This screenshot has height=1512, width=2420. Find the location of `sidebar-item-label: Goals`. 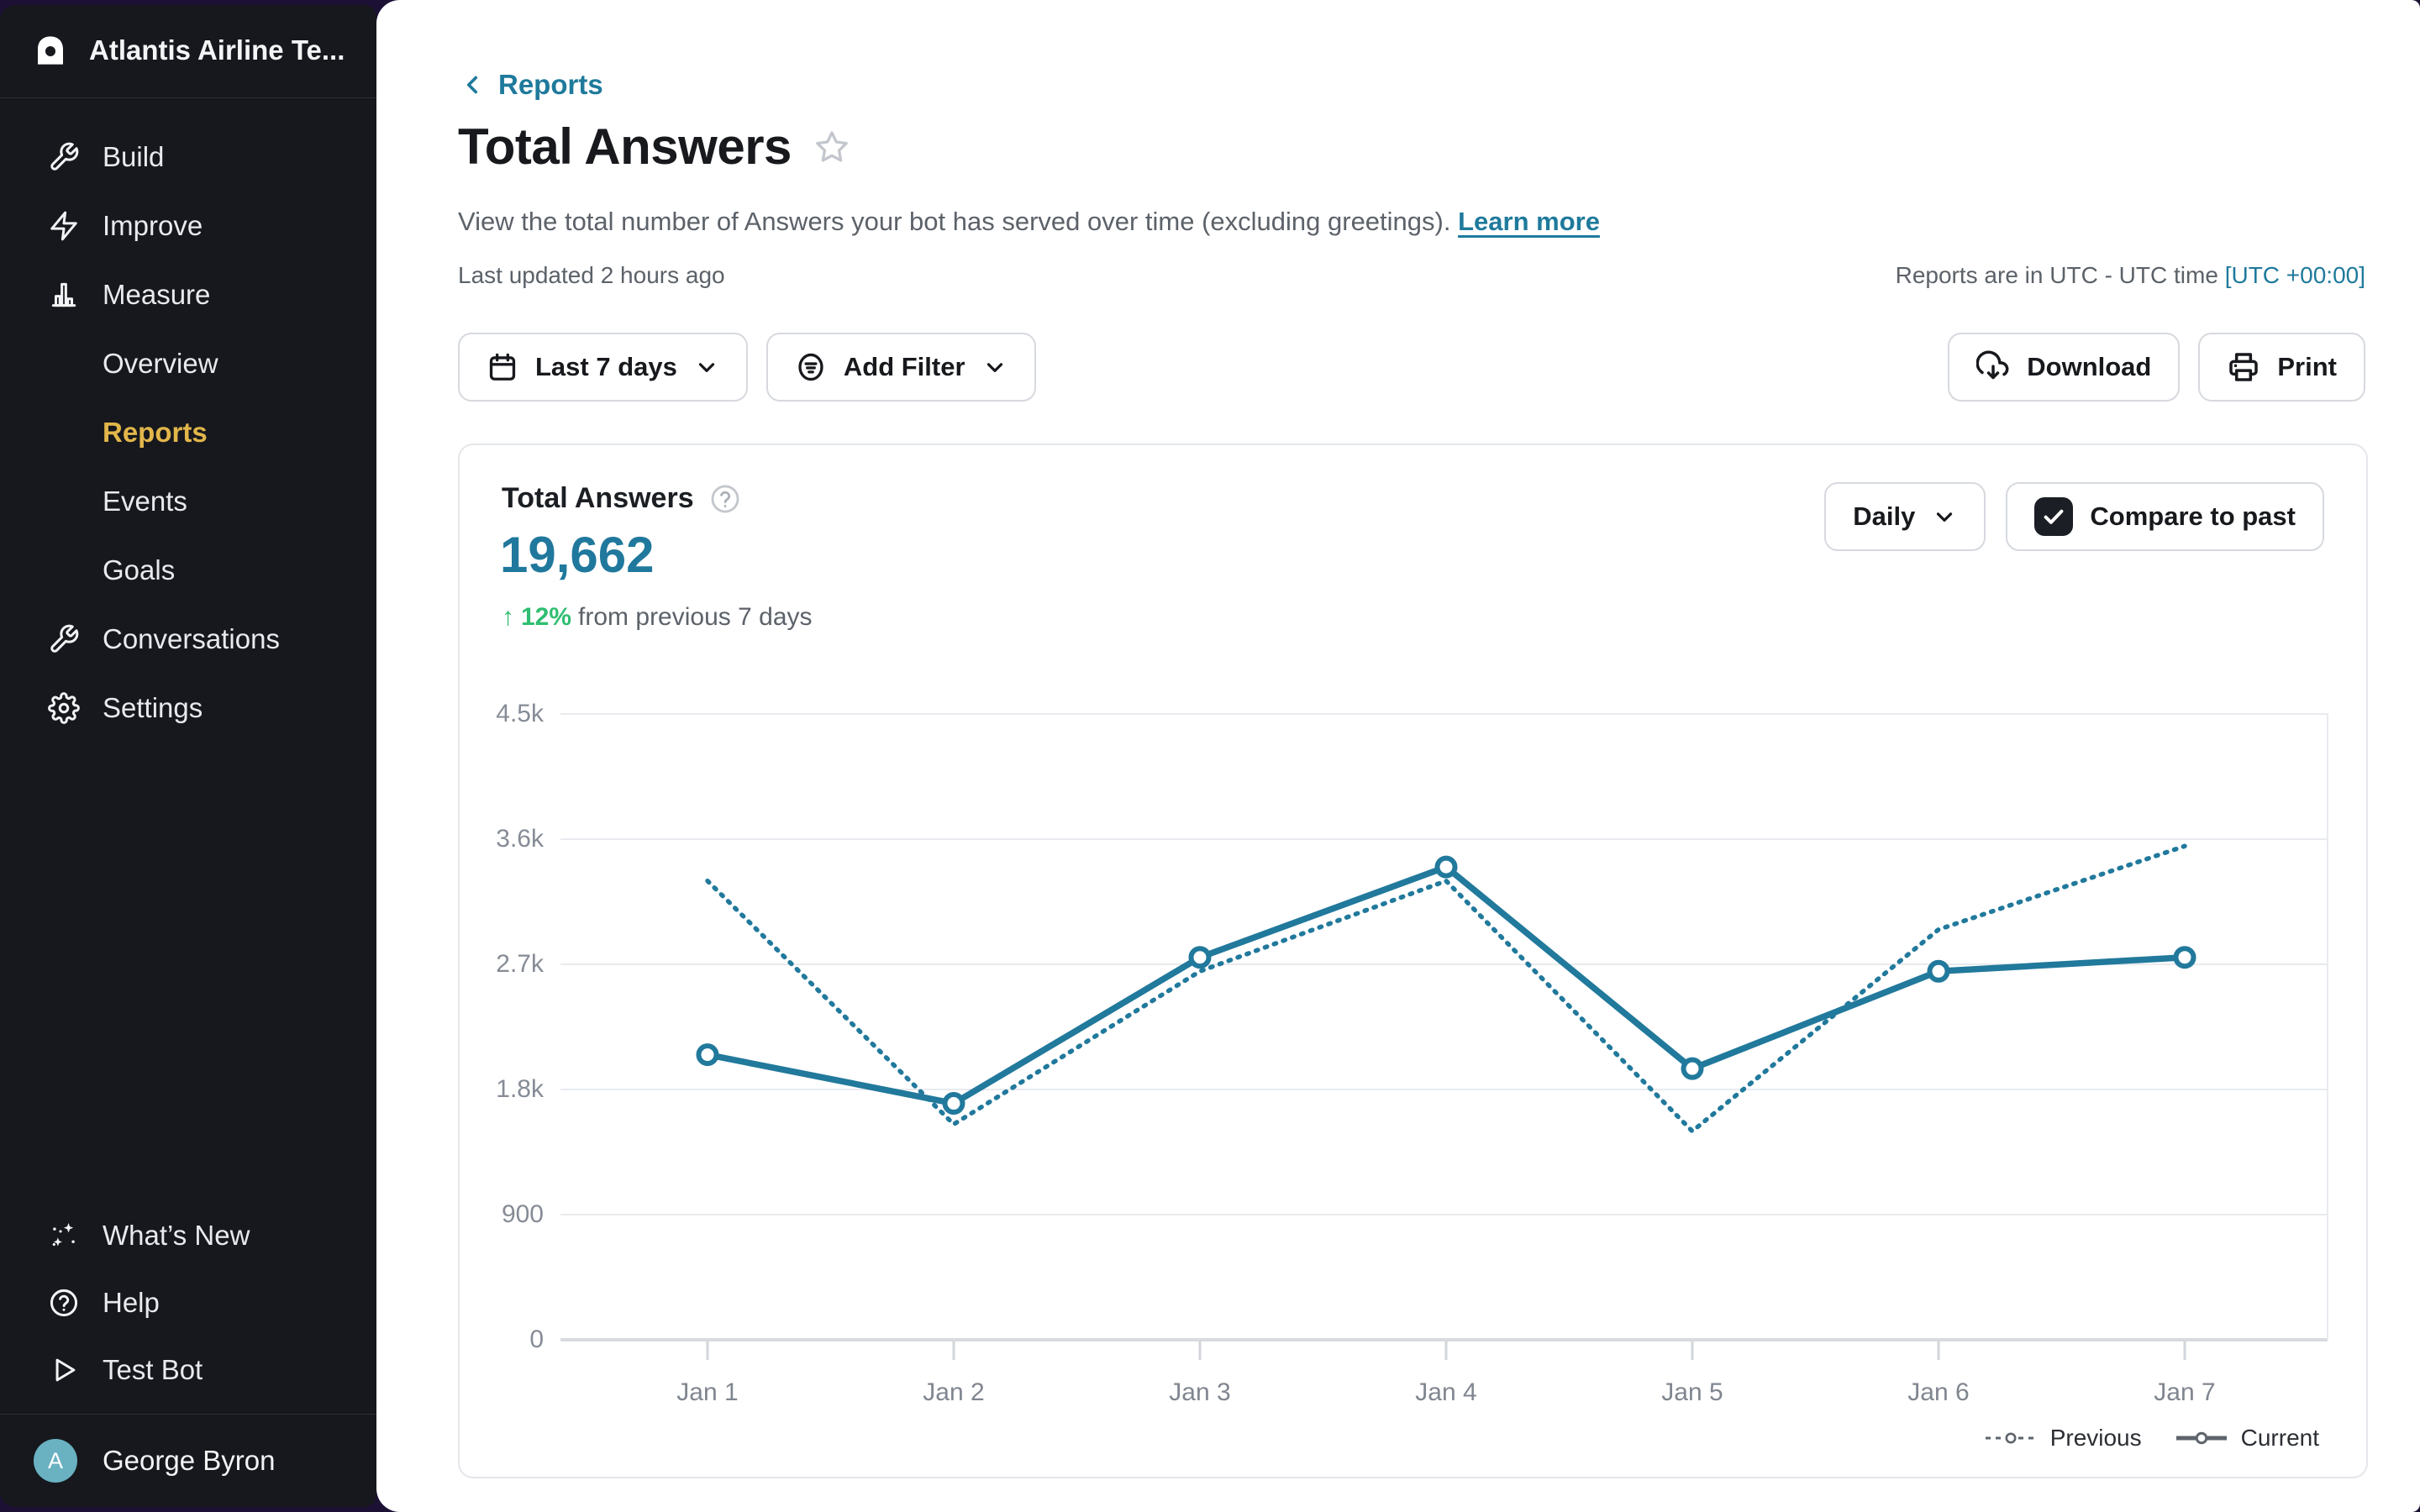

sidebar-item-label: Goals is located at coordinates (139, 569).